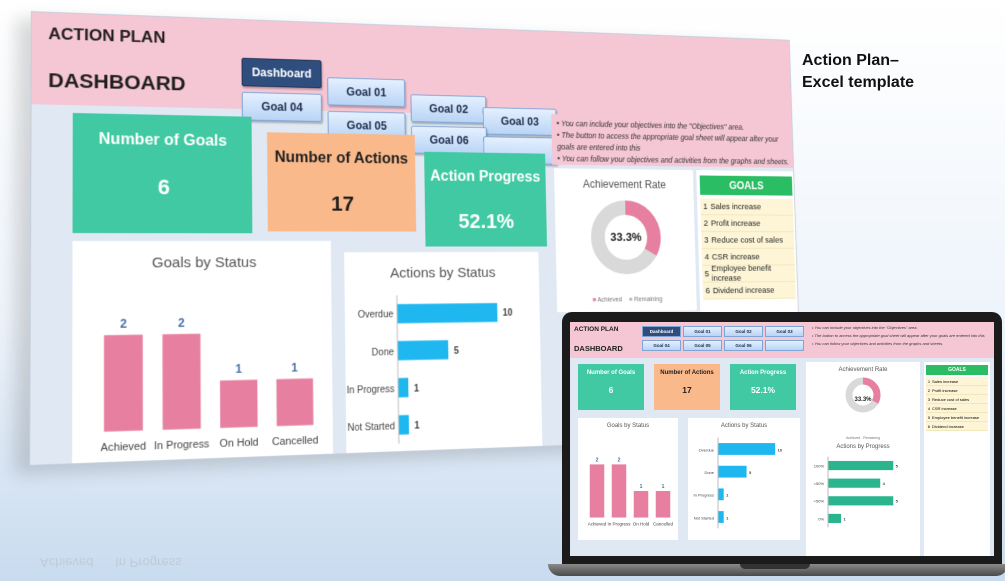 The image size is (1005, 581). Describe the element at coordinates (123, 324) in the screenshot. I see `goals-bar-value: 2` at that location.